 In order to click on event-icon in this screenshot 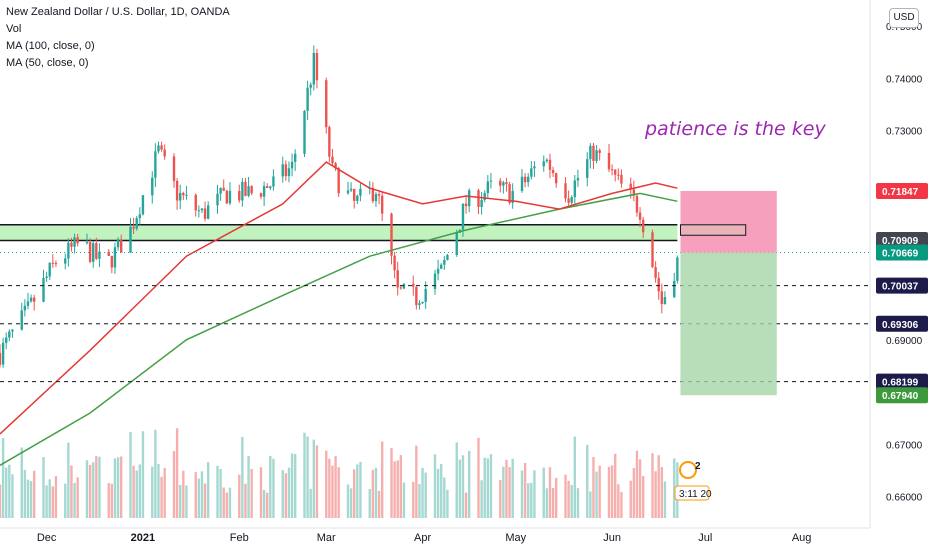, I will do `click(688, 470)`.